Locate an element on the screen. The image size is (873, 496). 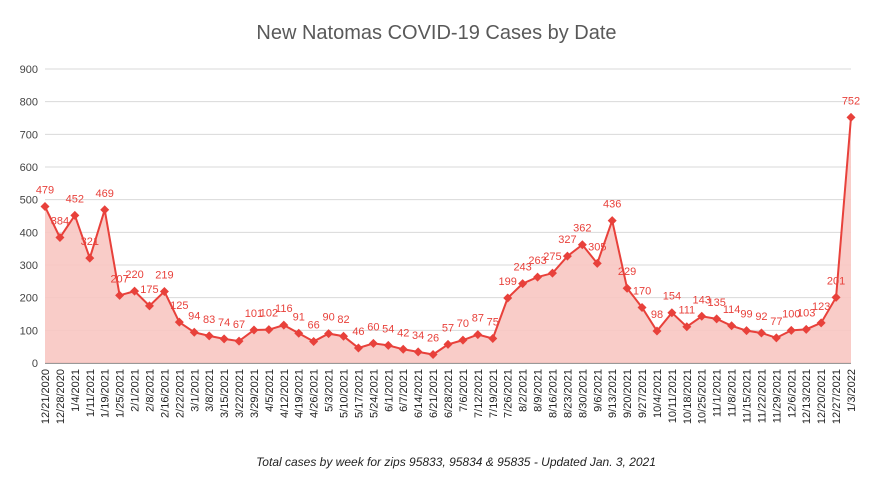
y-tick-label: 700 is located at coordinates (29, 135).